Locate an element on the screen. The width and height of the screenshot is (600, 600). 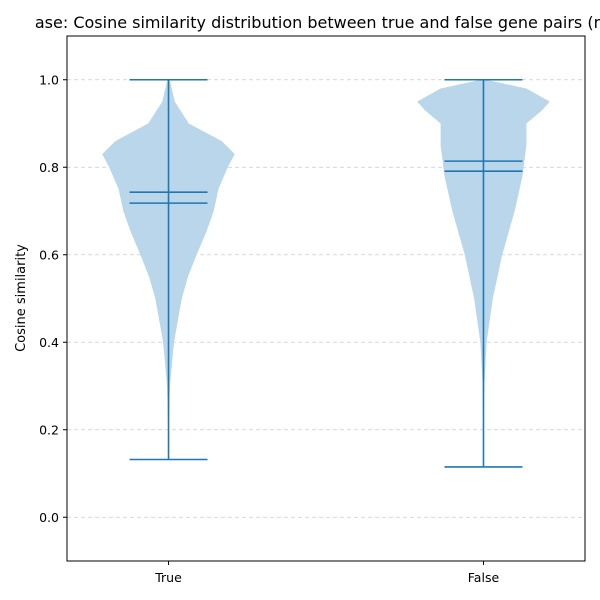
y-tick-label: 0.2 is located at coordinates (49, 429).